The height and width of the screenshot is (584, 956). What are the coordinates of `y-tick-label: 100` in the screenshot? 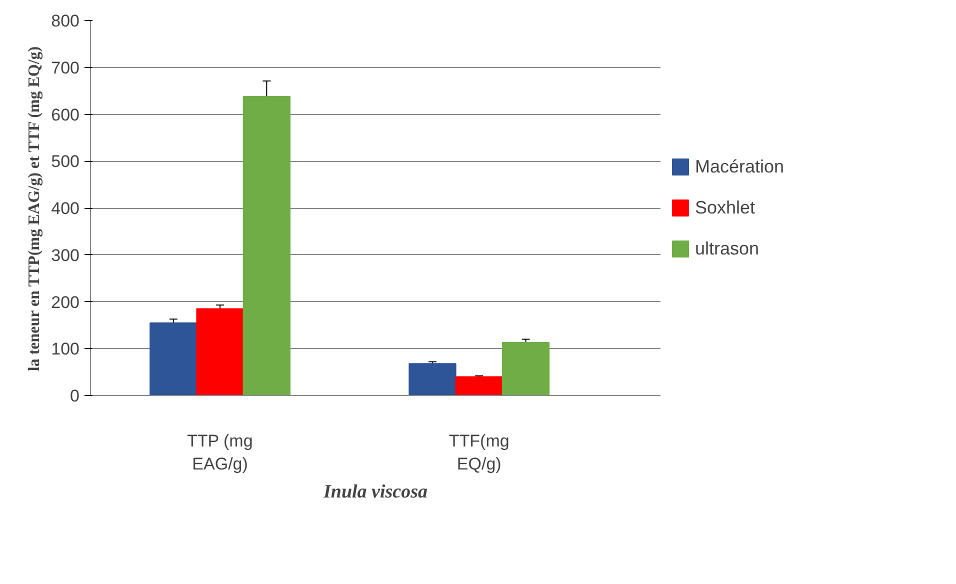 It's located at (65, 349).